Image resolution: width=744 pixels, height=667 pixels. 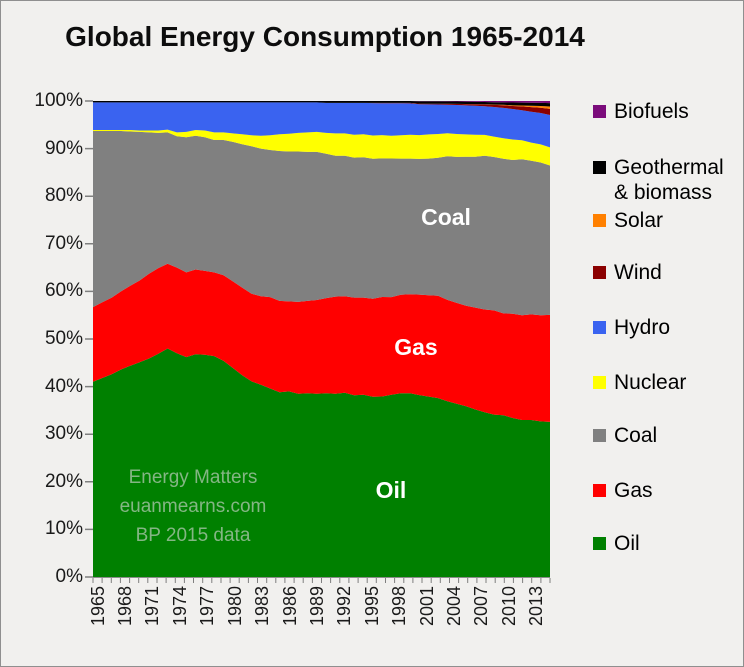 I want to click on x-tick-label: 2007, so click(x=481, y=606).